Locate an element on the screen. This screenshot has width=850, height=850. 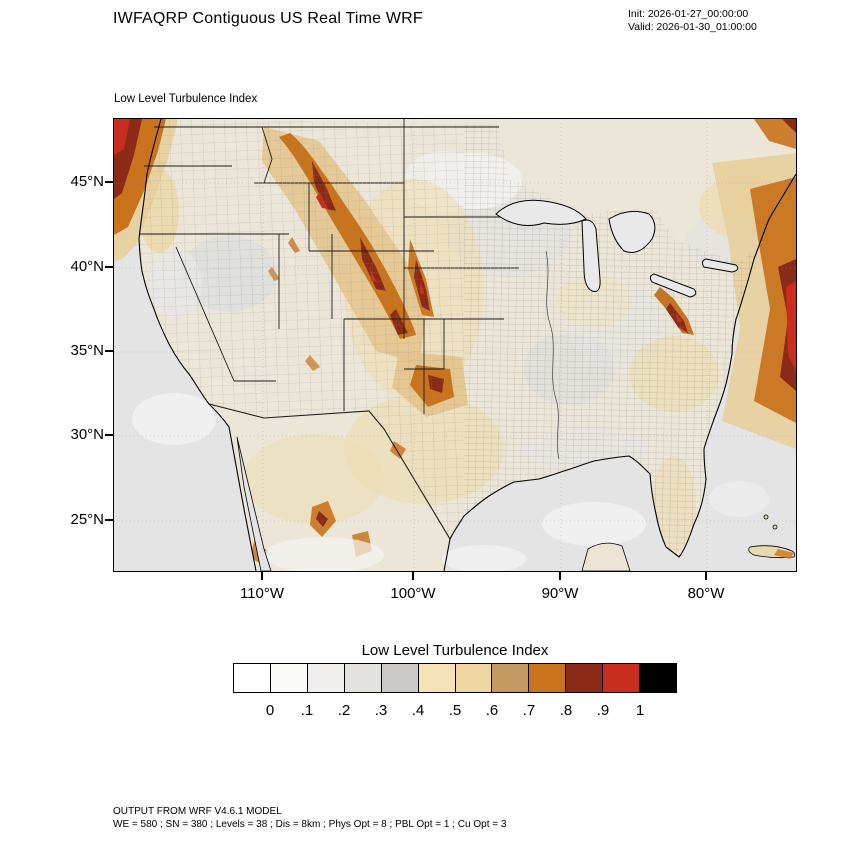
colorbar is located at coordinates (455, 678).